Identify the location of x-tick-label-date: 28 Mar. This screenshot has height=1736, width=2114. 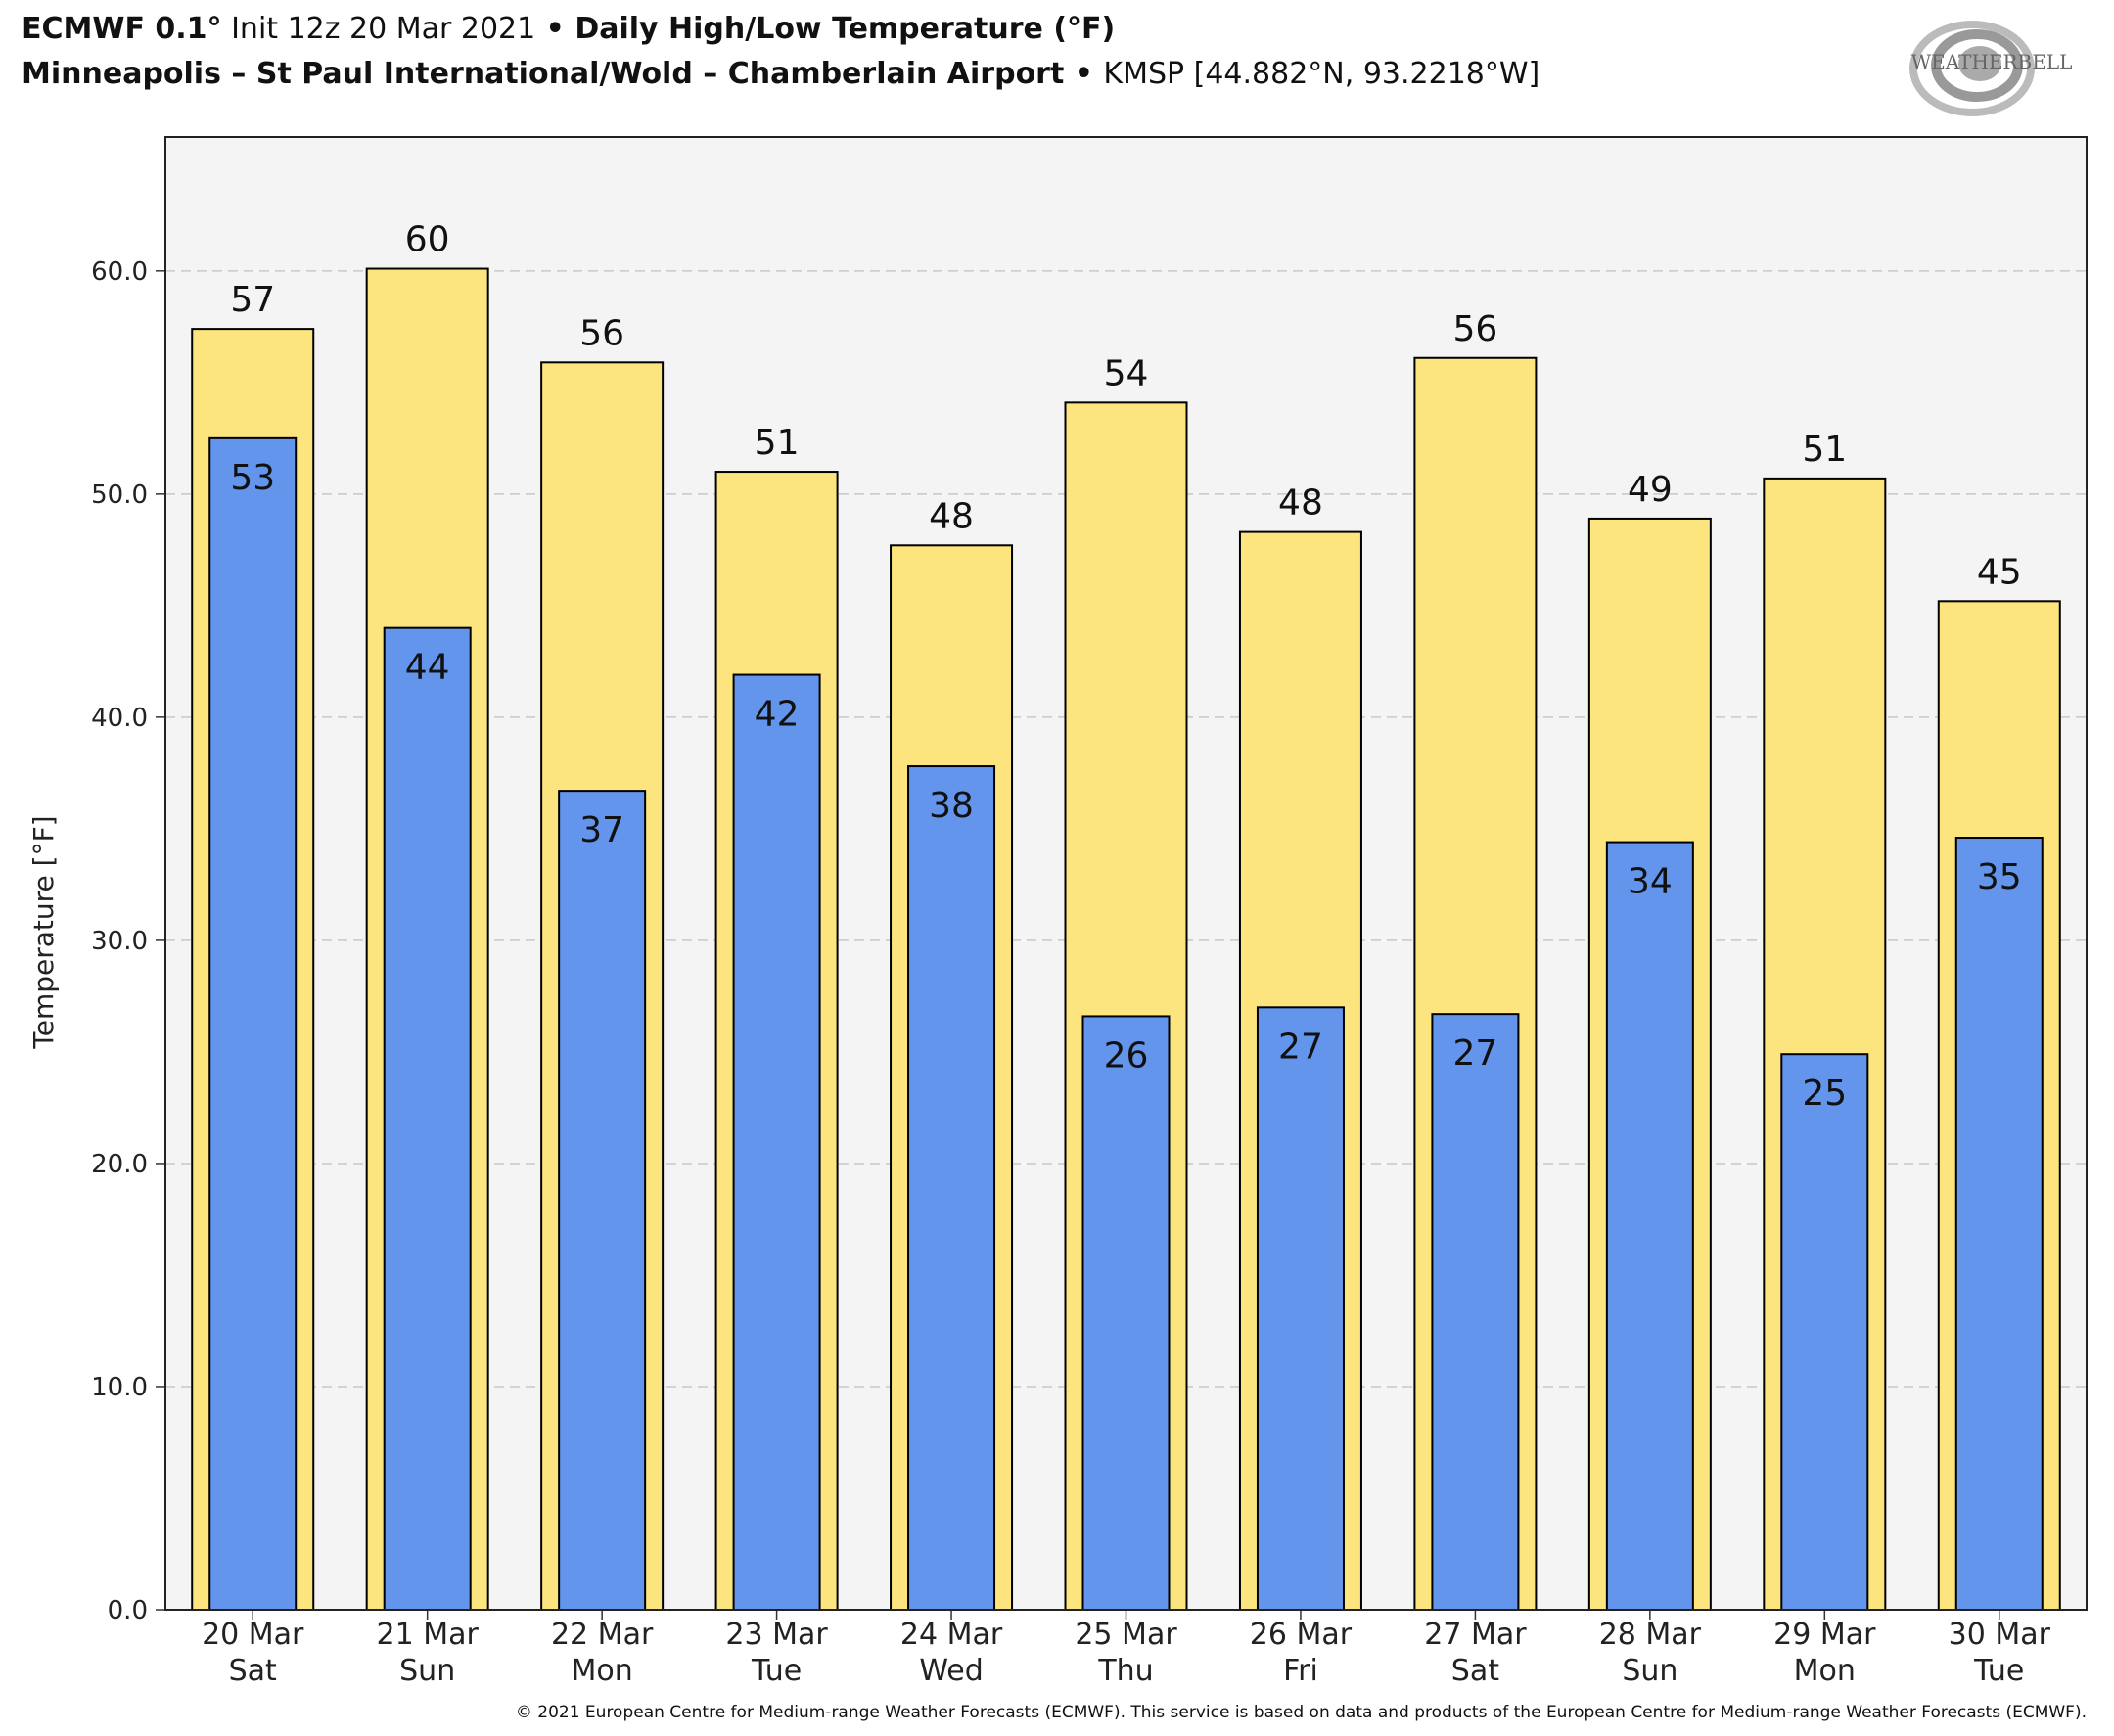
(1651, 1635).